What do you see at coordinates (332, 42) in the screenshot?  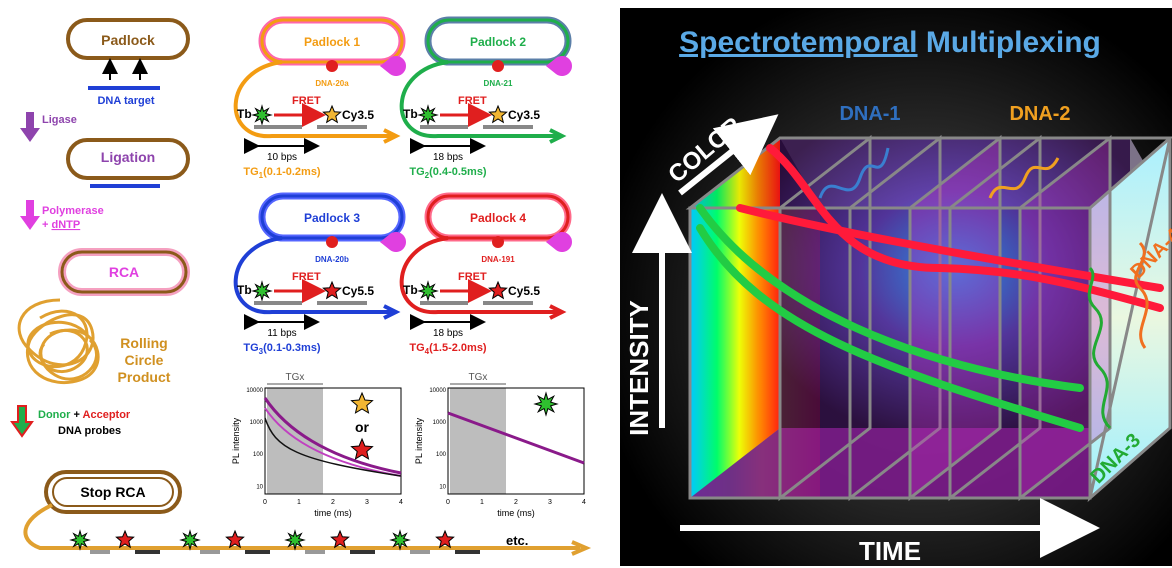 I see `padlock-title: Padlock 1` at bounding box center [332, 42].